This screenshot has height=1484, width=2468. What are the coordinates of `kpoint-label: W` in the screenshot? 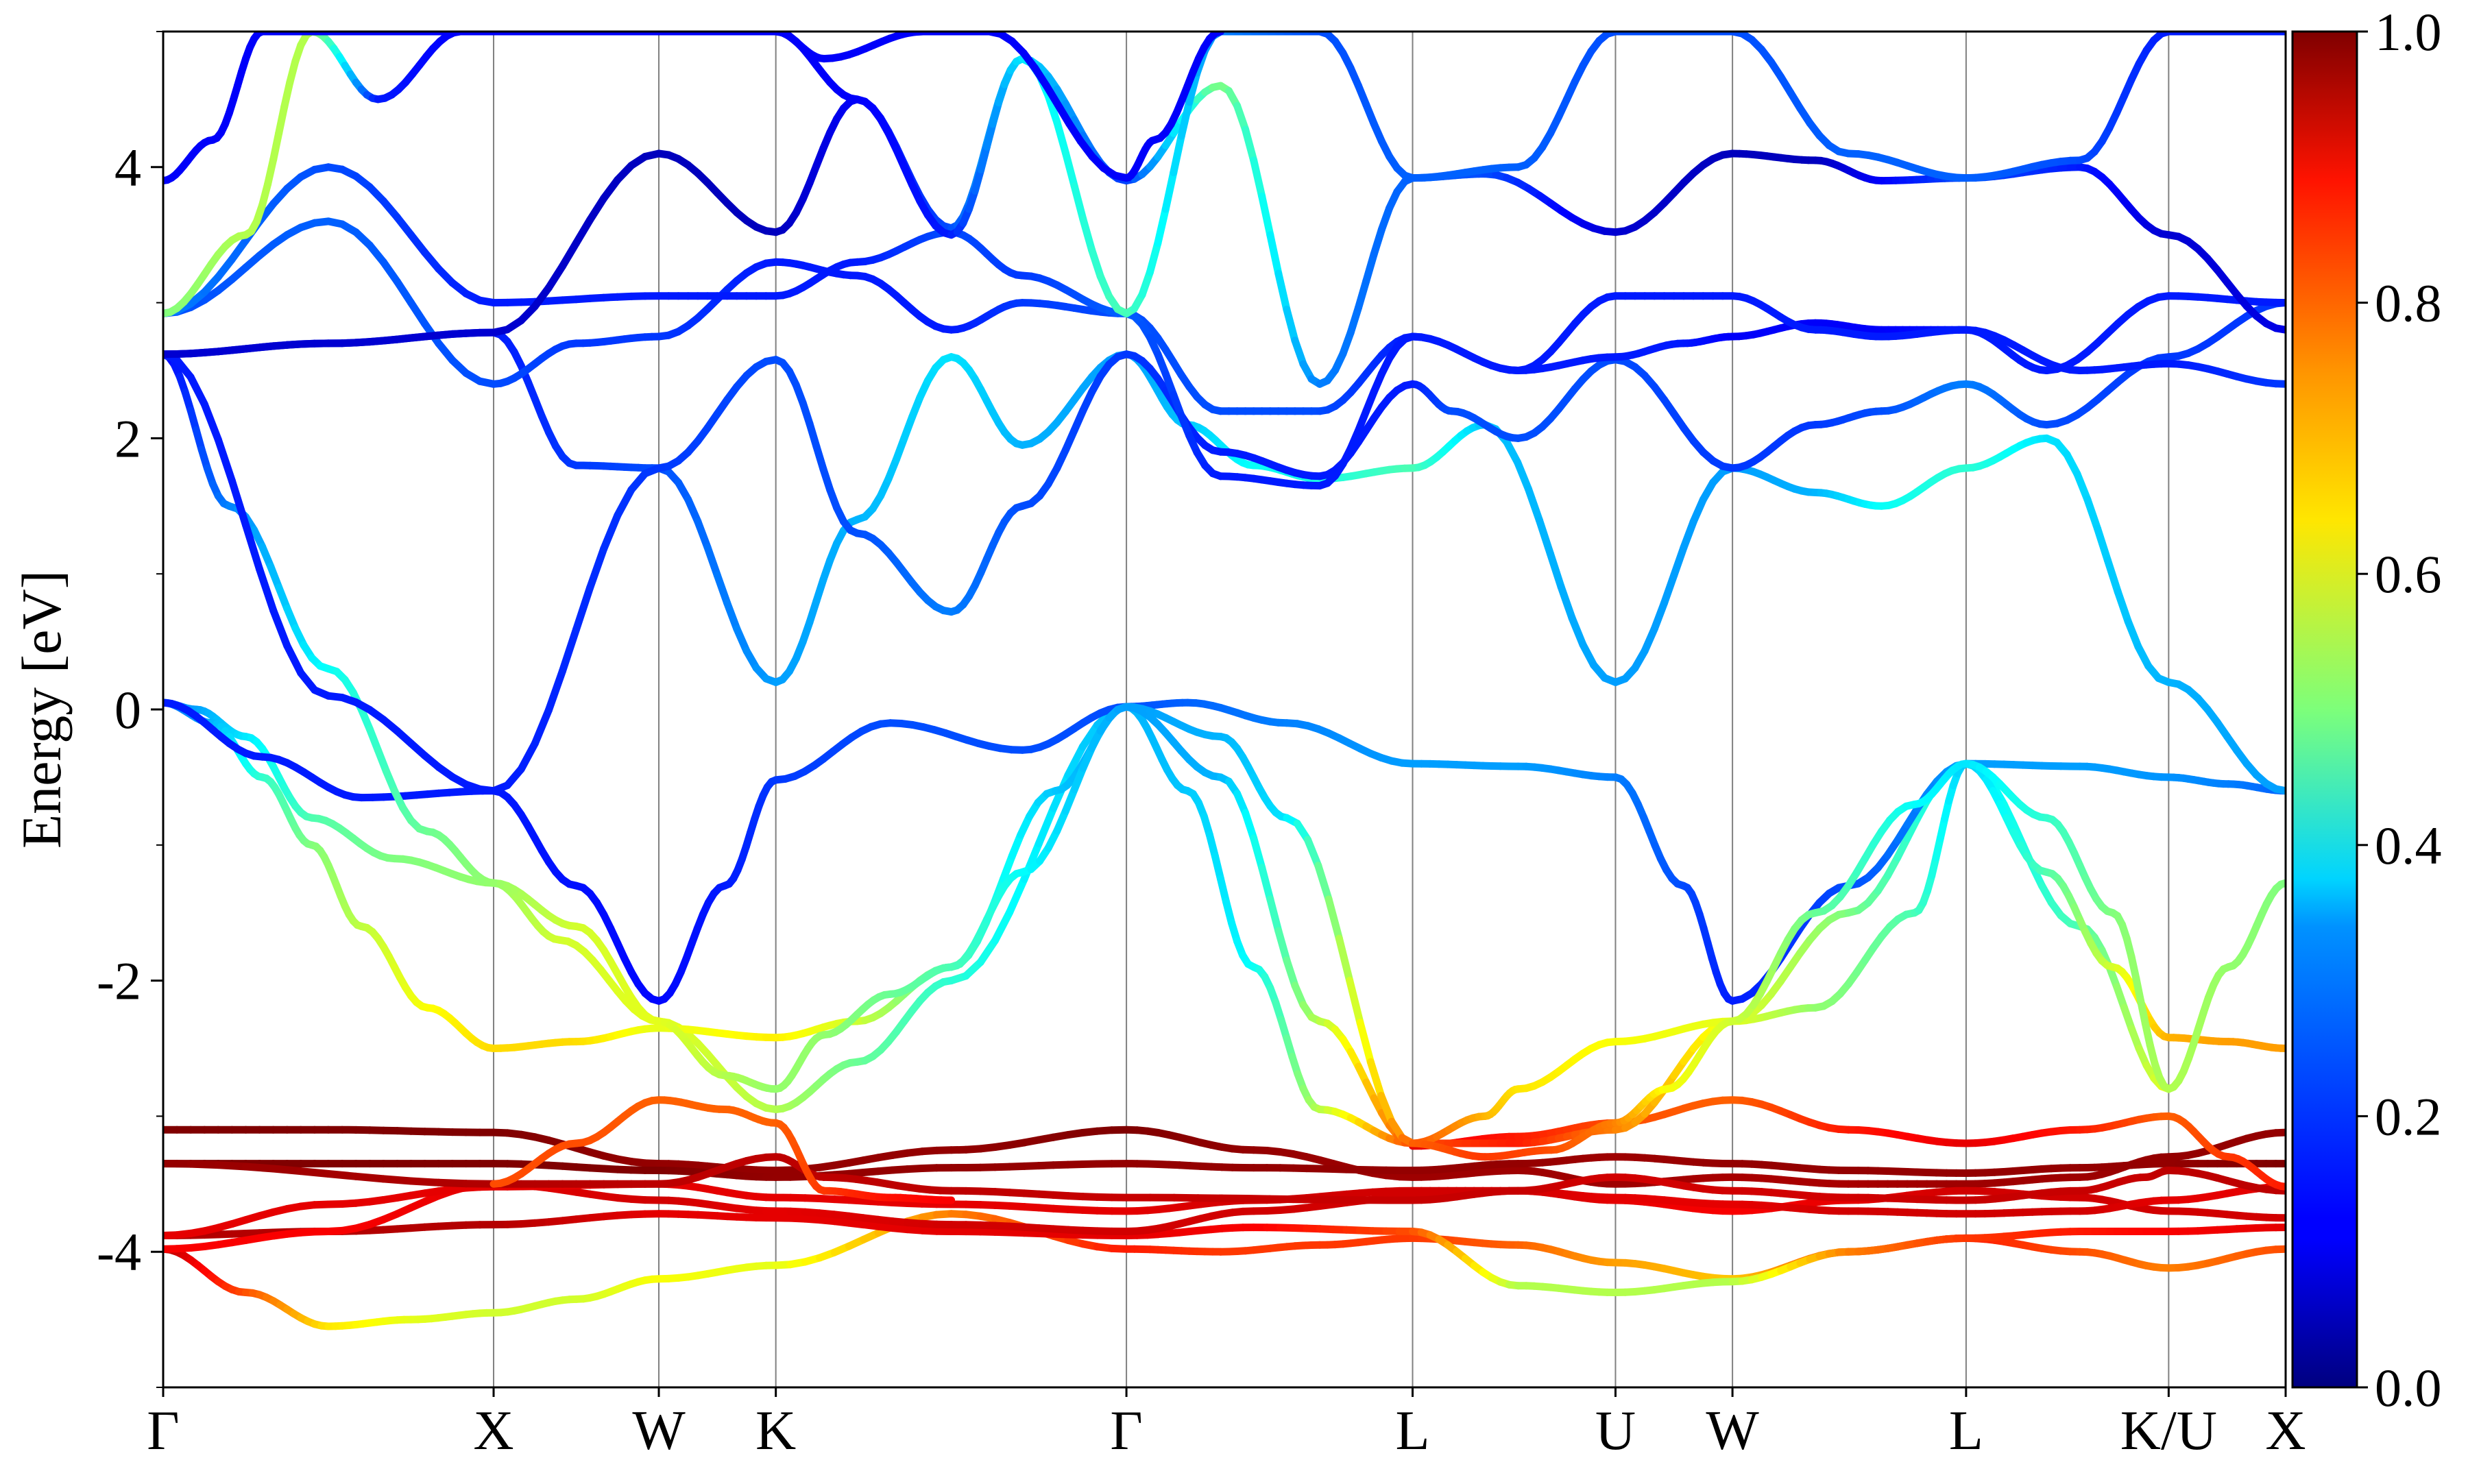 It's located at (659, 1430).